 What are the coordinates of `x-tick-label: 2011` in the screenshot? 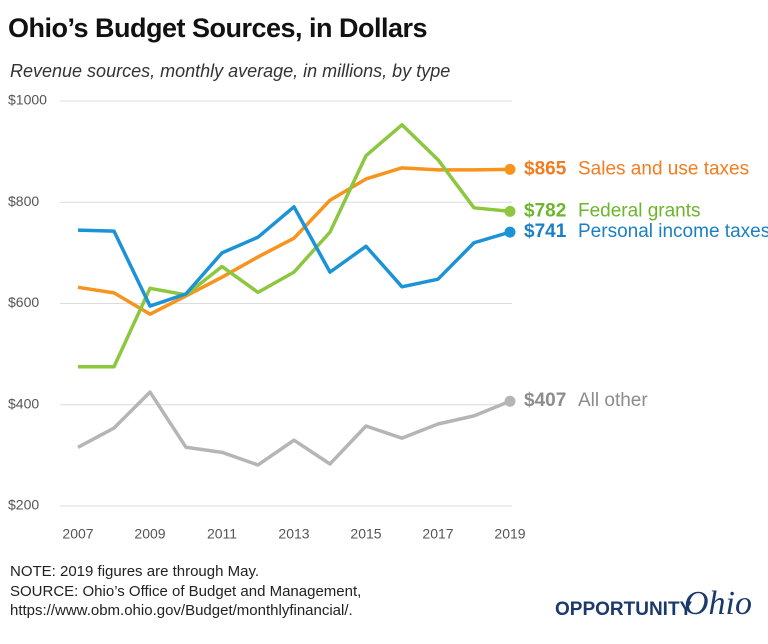 It's located at (222, 534).